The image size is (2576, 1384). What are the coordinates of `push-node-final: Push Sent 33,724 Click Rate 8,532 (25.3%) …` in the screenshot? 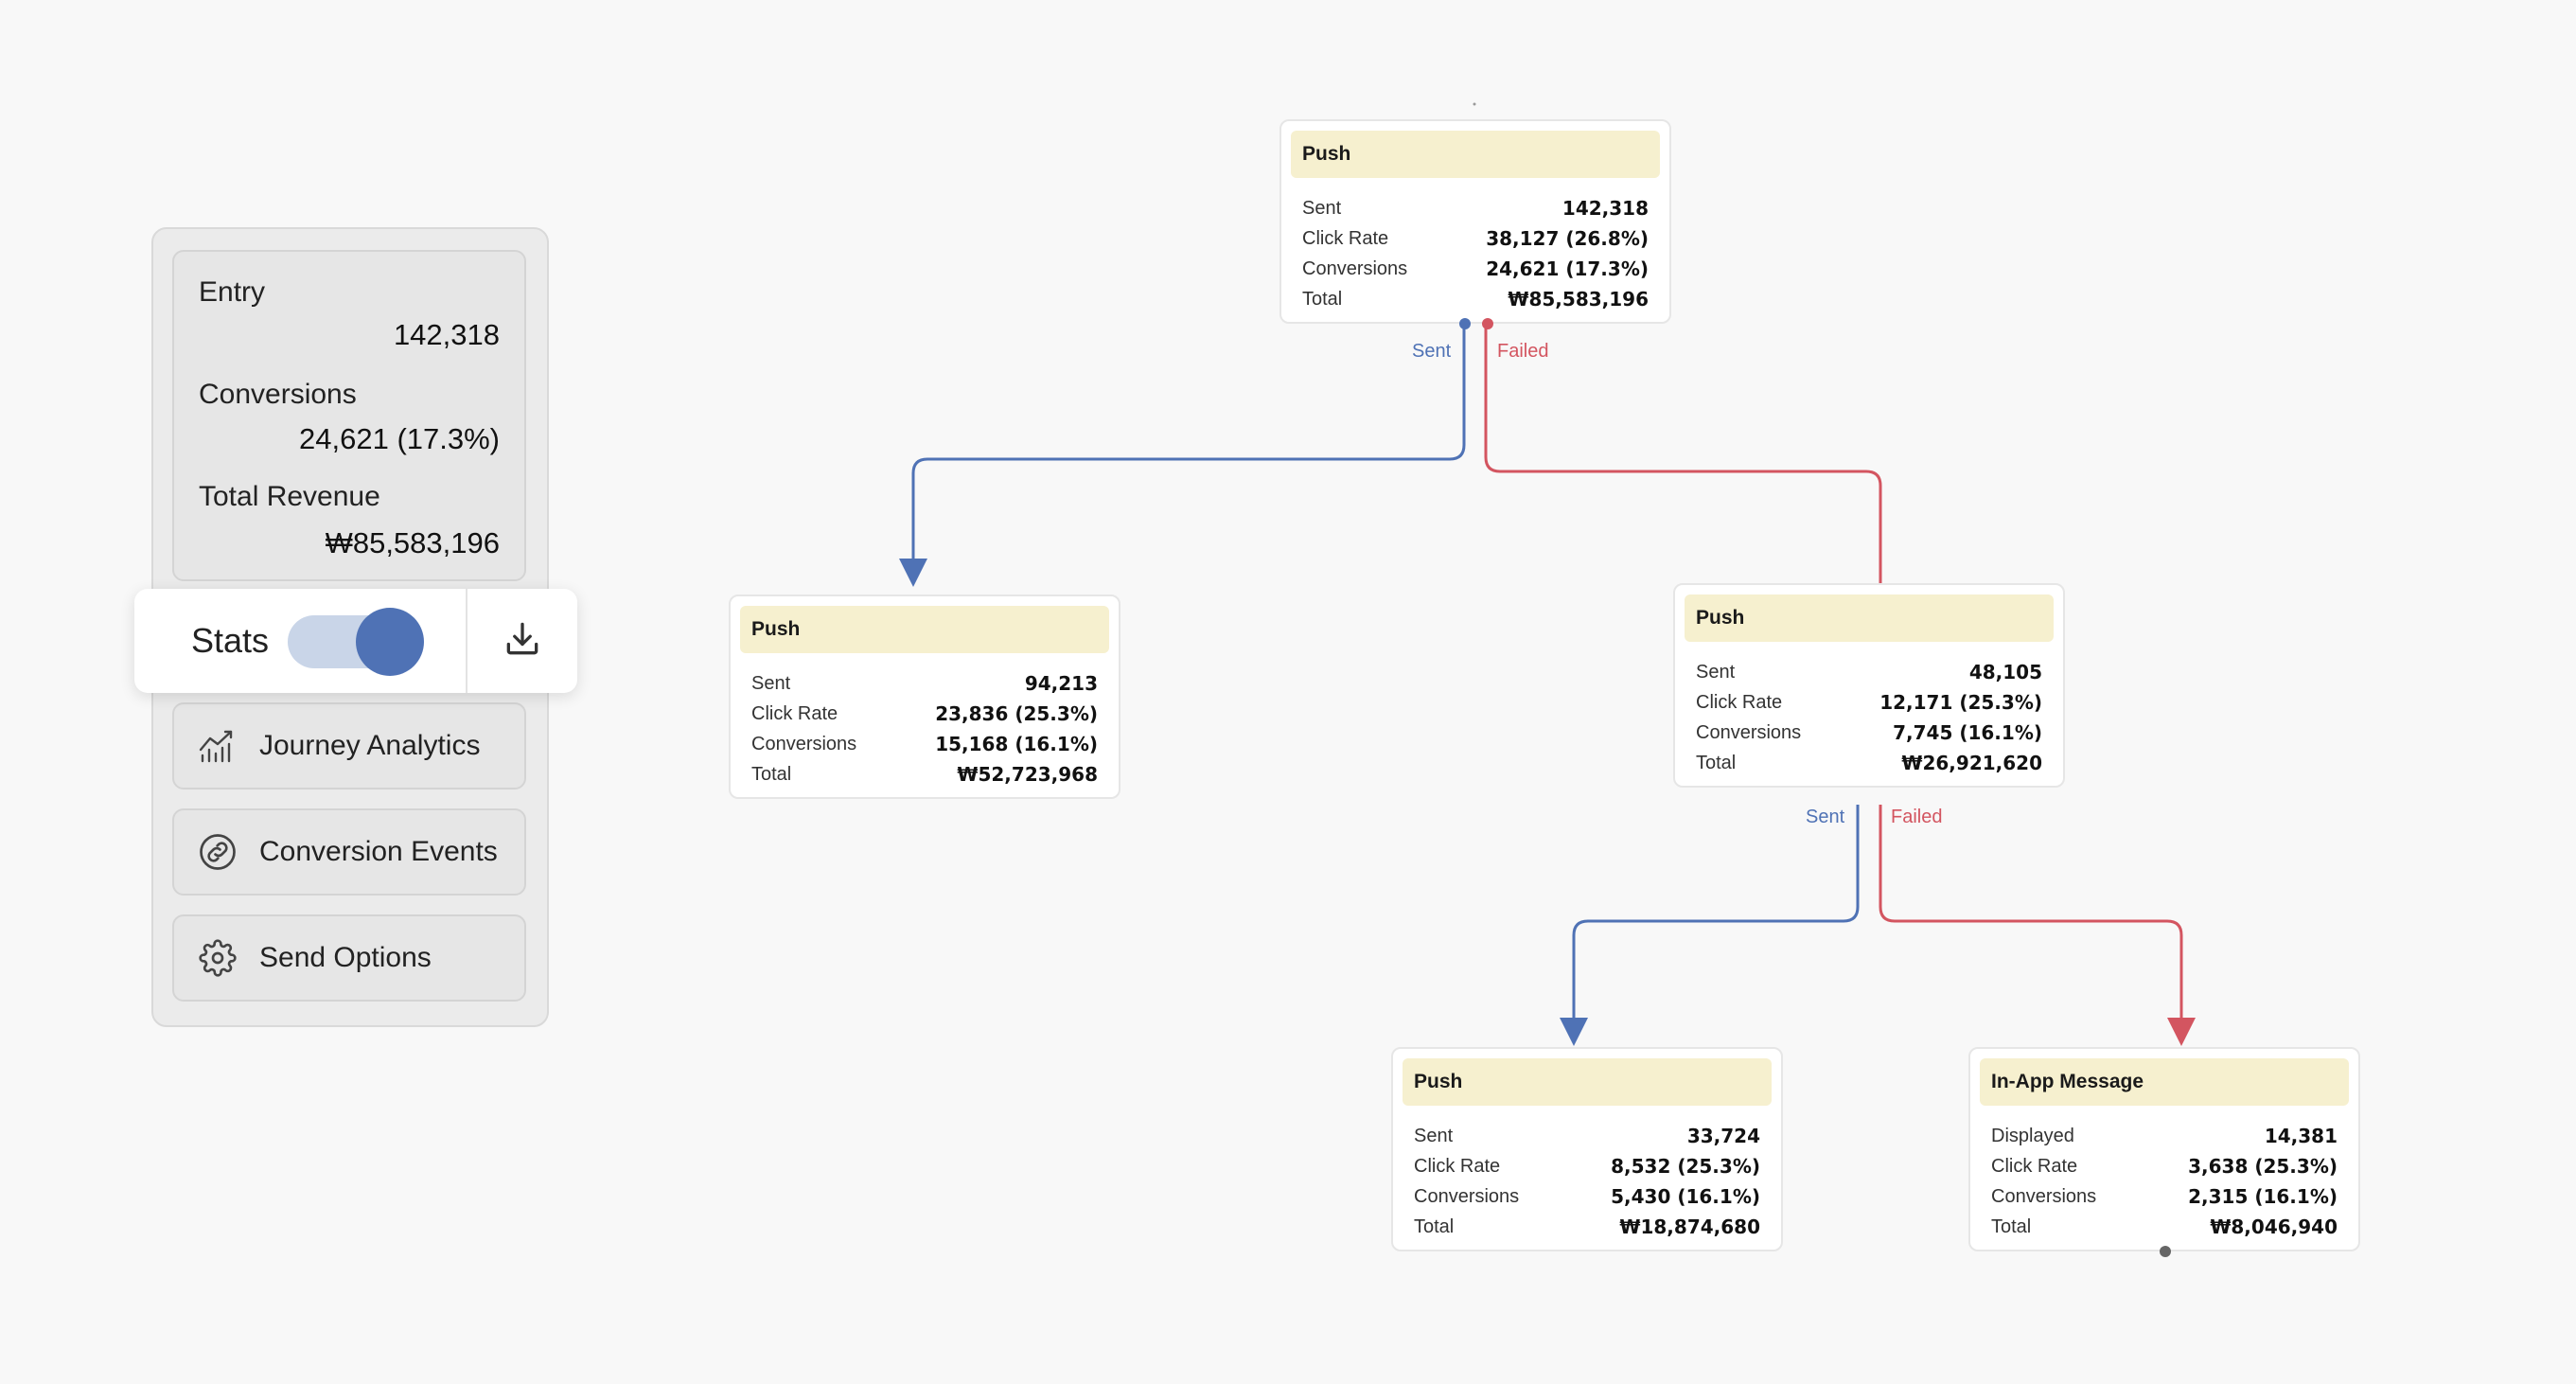 It's located at (1587, 1149).